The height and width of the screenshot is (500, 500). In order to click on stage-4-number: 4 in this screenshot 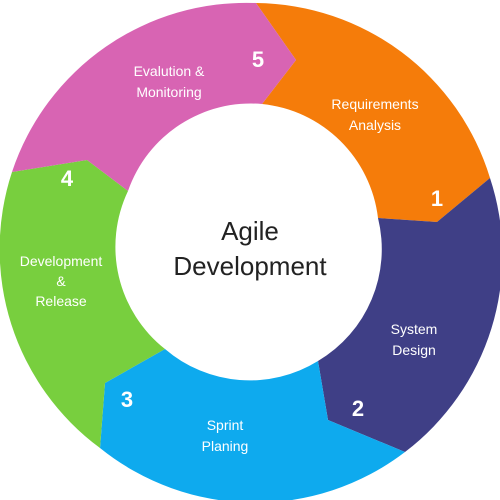, I will do `click(67, 178)`.